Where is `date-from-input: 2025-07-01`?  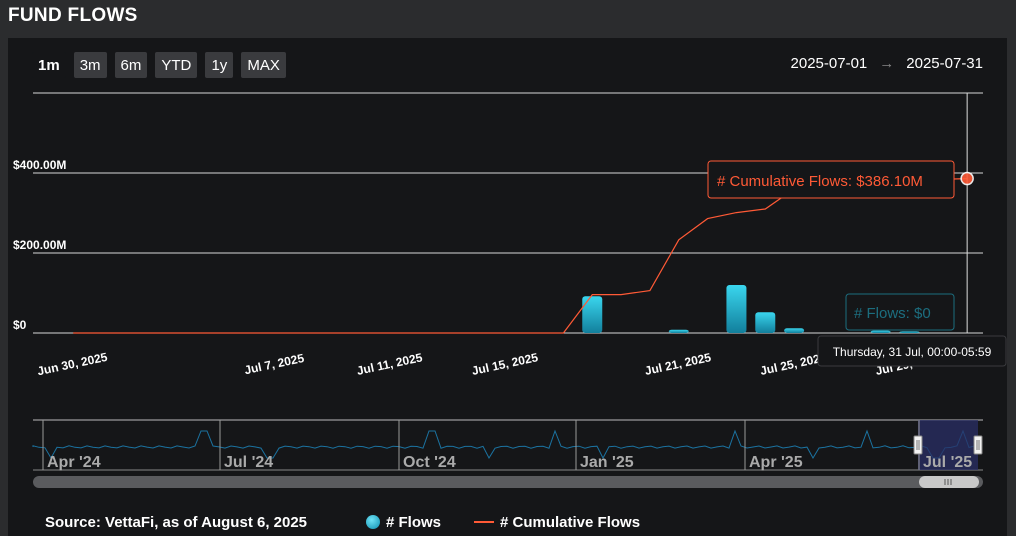
date-from-input: 2025-07-01 is located at coordinates (829, 63).